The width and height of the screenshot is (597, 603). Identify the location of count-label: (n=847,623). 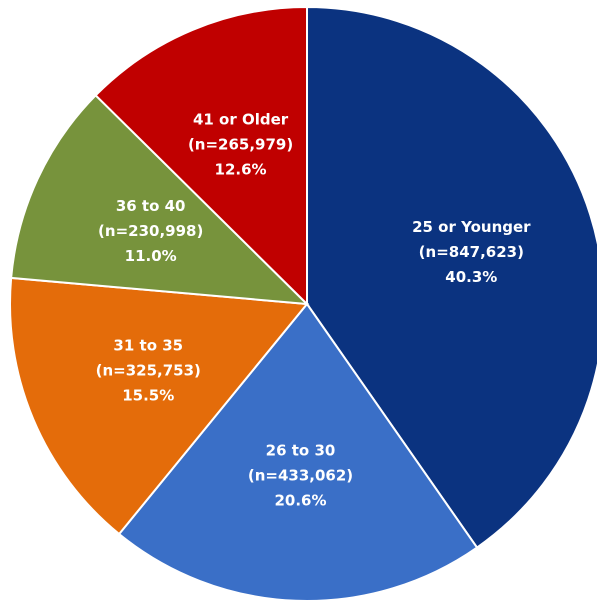
(471, 252).